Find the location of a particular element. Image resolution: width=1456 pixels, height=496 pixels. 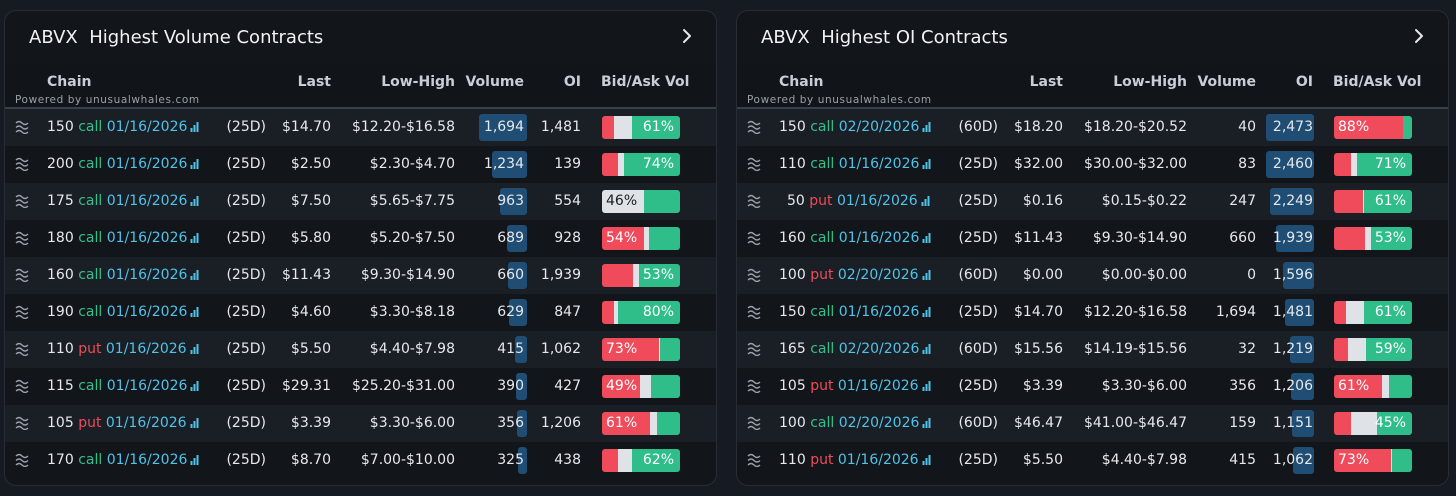

chain-cell: 180 call 01/16/2026 is located at coordinates (123, 238).